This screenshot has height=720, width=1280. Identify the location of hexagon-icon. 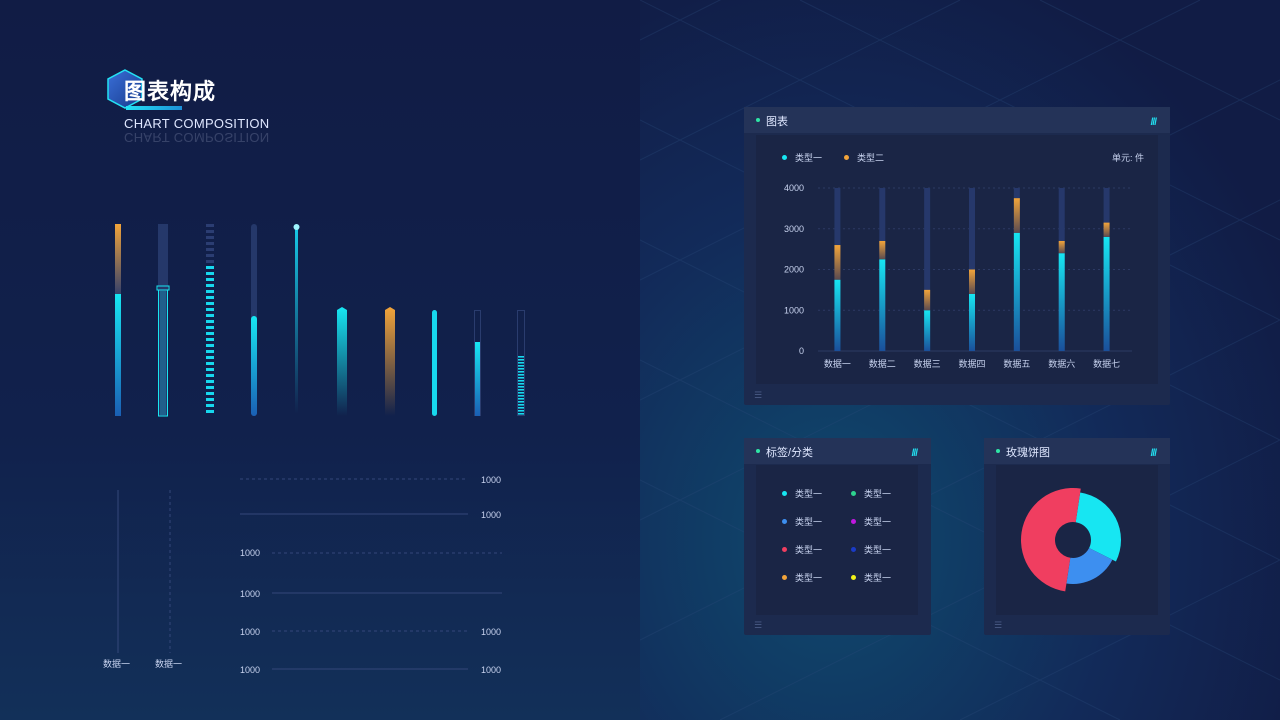
(125, 89).